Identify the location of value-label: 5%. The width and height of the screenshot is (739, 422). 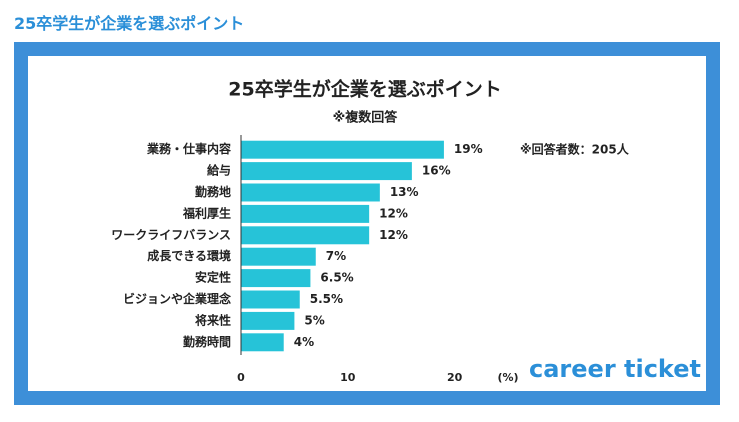
(314, 320).